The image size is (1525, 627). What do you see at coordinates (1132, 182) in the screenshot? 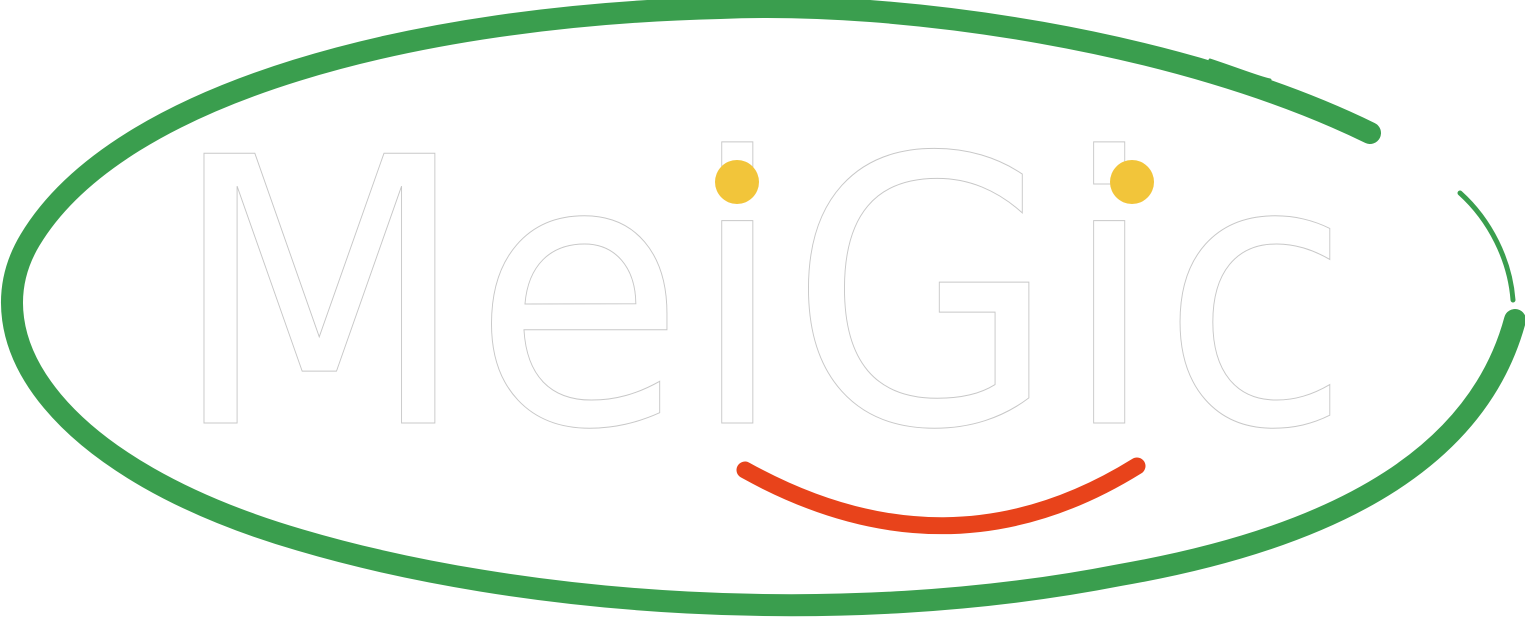
I see `i-dot-right` at bounding box center [1132, 182].